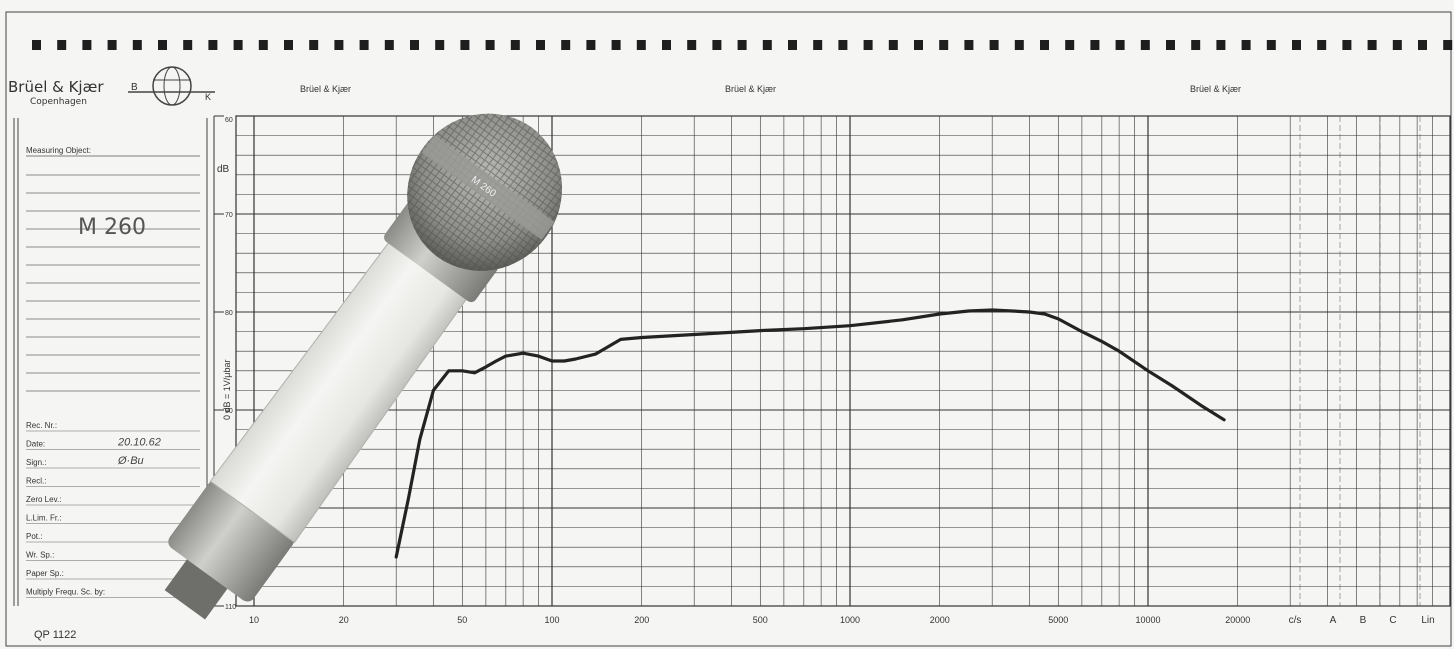 The height and width of the screenshot is (649, 1454). What do you see at coordinates (58, 150) in the screenshot?
I see `measuring-object-label: Measuring Object:` at bounding box center [58, 150].